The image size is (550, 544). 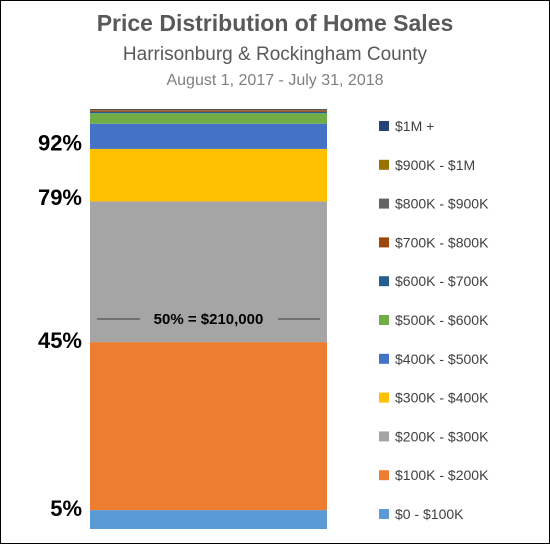 What do you see at coordinates (275, 23) in the screenshot?
I see `chart-title: Price Distribution of Home Sales` at bounding box center [275, 23].